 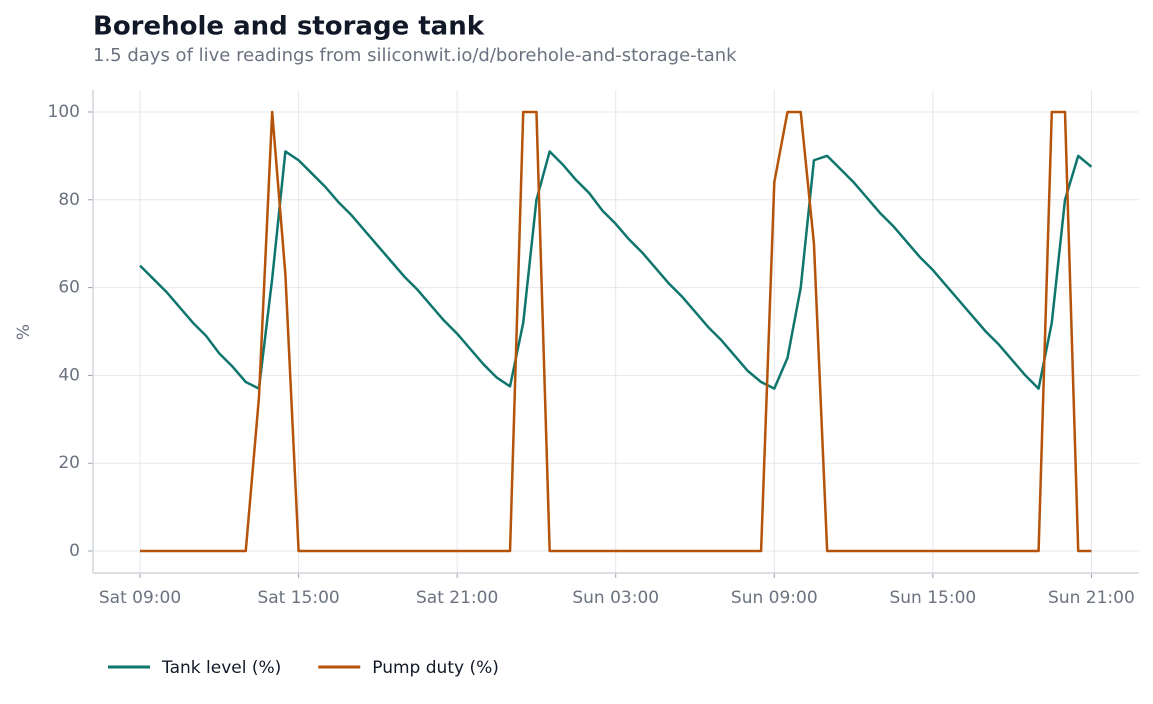 I want to click on x-tick-label: Sun 09:00, so click(x=774, y=598).